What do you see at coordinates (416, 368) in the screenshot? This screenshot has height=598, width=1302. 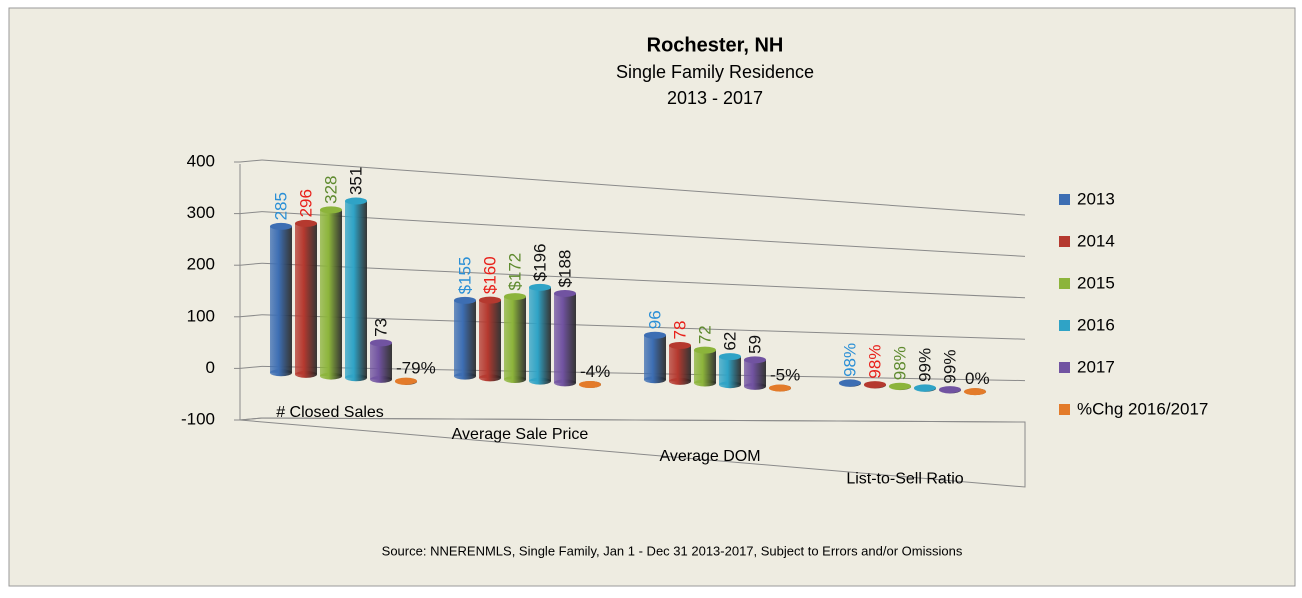 I see `data-label: -79%` at bounding box center [416, 368].